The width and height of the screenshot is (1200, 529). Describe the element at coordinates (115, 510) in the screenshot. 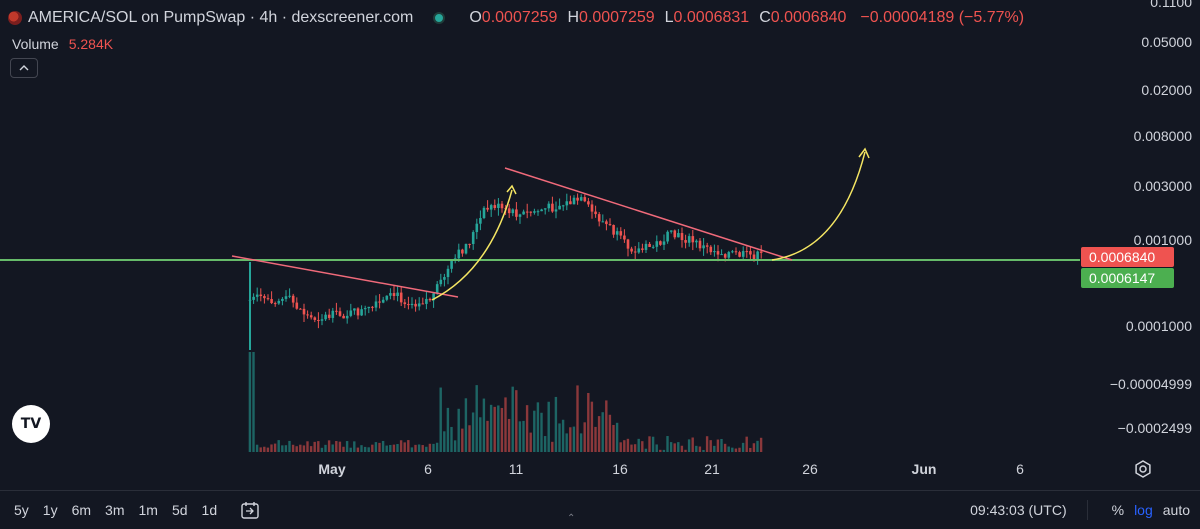

I see `timeframe-3m: 3m` at that location.